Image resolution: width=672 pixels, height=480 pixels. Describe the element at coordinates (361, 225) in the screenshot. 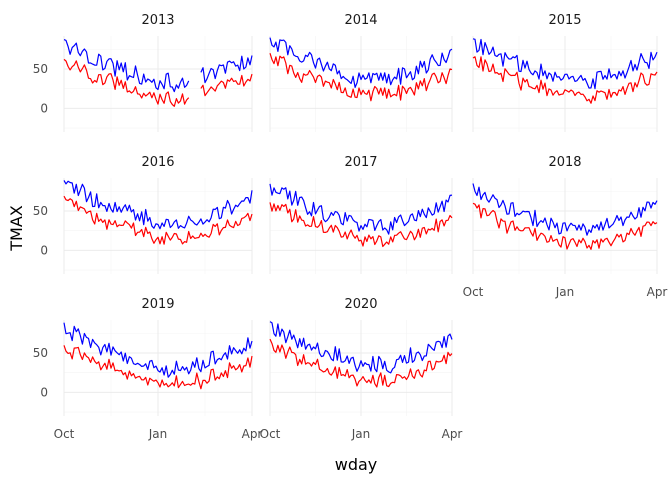

I see `series-line-lower-2017` at that location.